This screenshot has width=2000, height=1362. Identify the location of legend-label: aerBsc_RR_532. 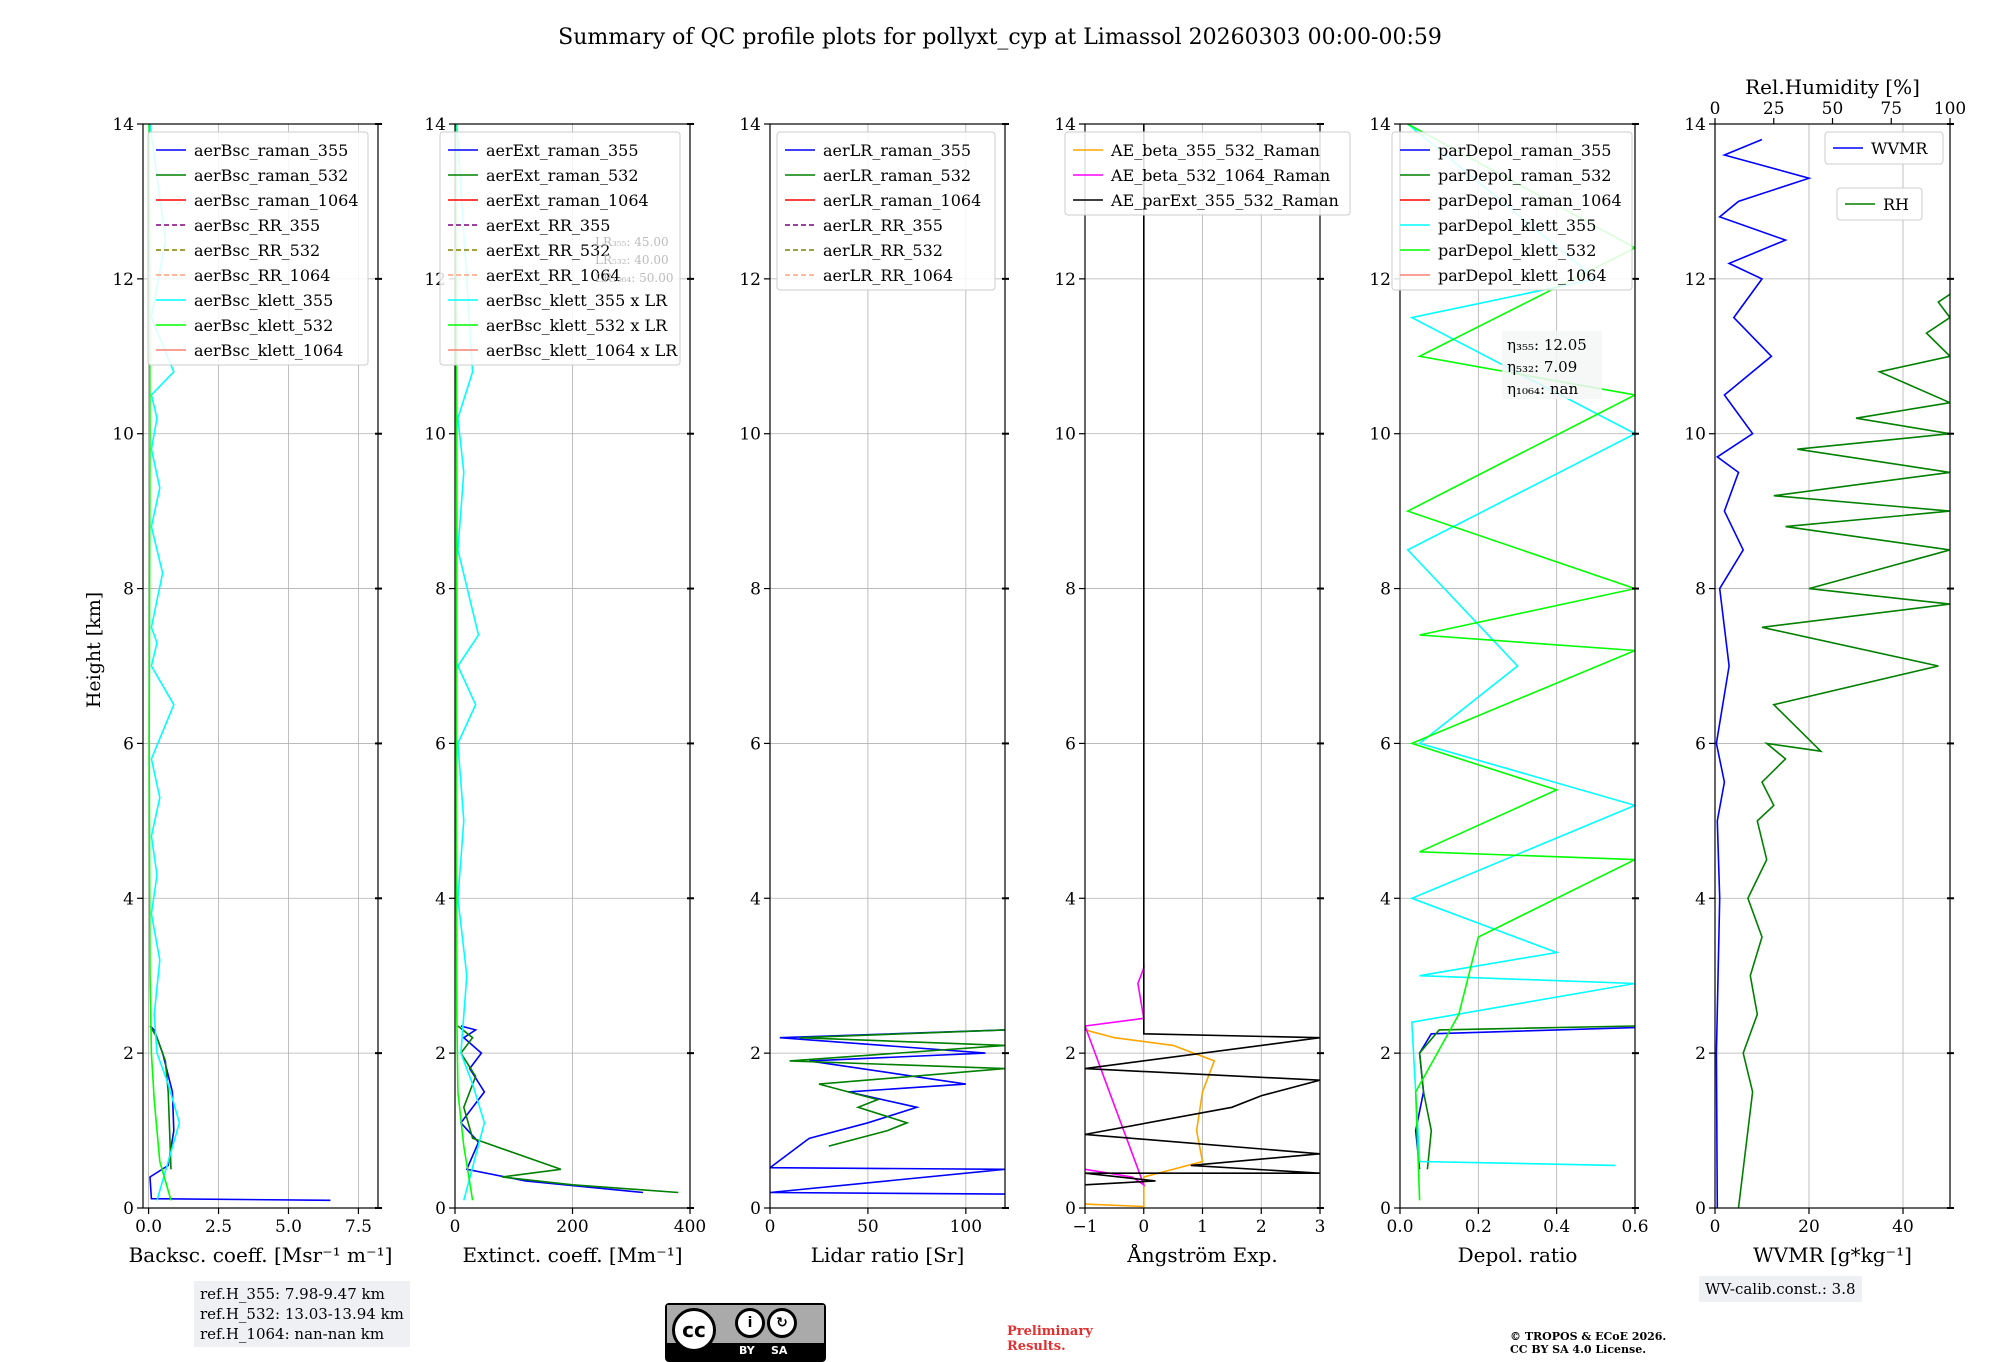
(257, 250).